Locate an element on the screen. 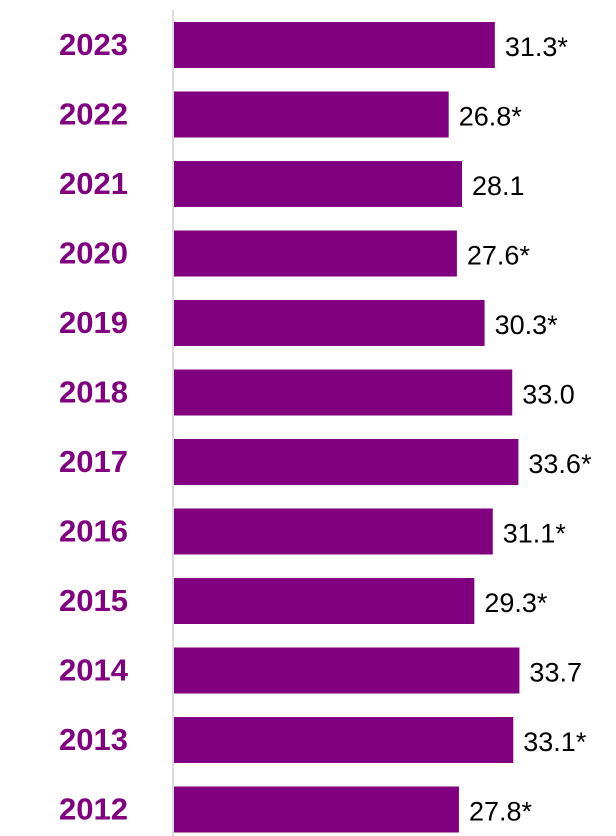 The height and width of the screenshot is (836, 616). value-label: 29.3* is located at coordinates (516, 603).